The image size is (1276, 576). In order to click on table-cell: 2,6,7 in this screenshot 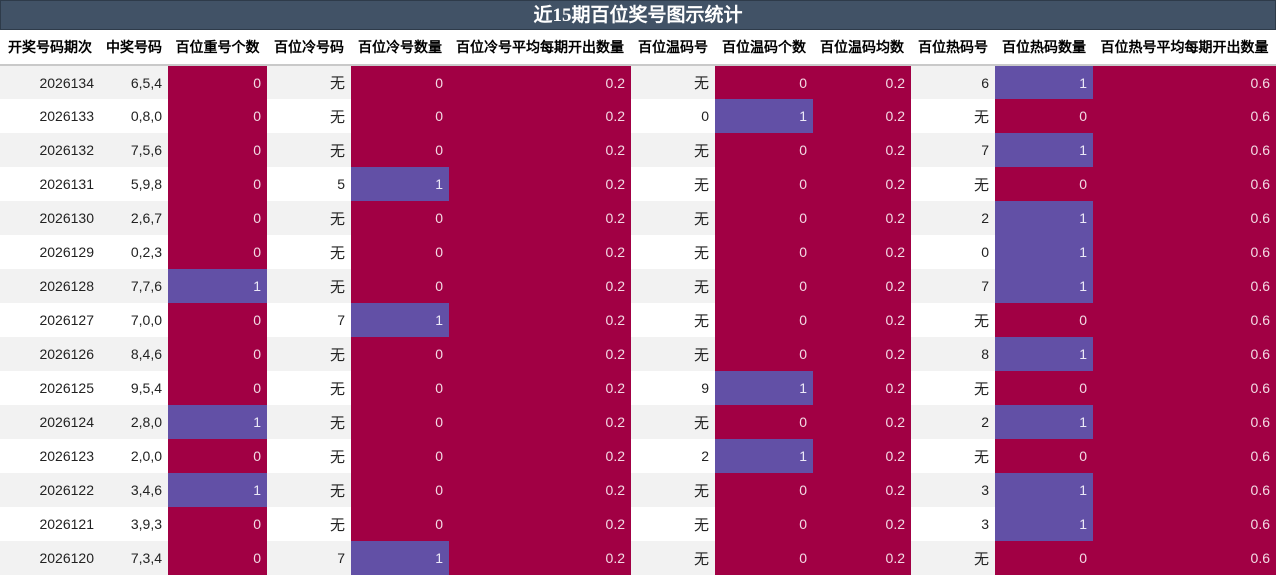, I will do `click(134, 218)`.